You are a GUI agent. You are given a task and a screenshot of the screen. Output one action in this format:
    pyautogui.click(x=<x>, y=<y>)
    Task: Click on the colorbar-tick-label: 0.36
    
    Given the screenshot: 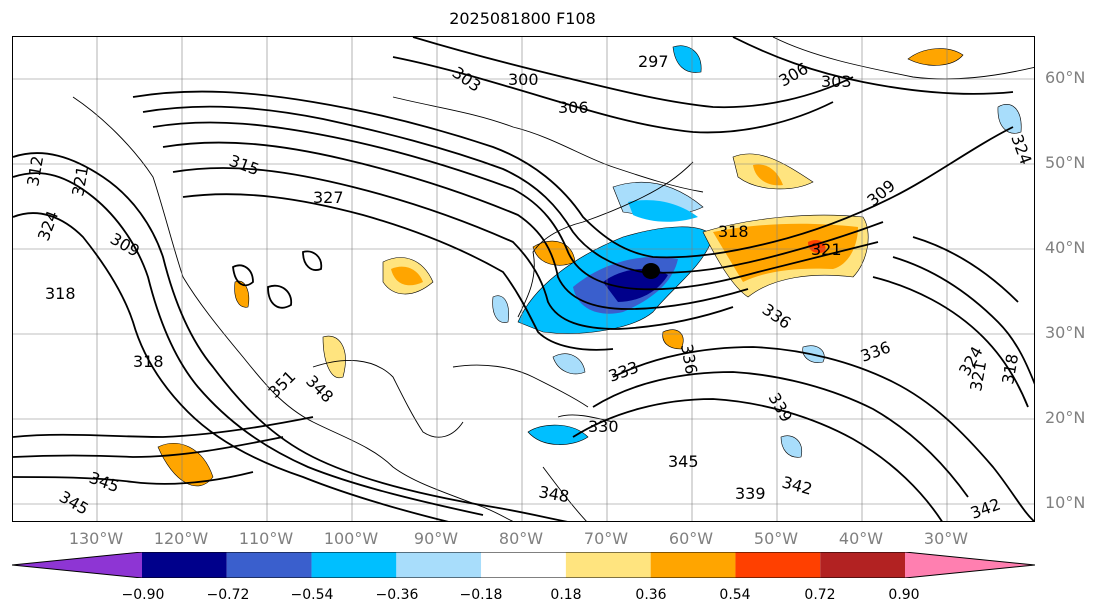 What is the action you would take?
    pyautogui.click(x=651, y=595)
    